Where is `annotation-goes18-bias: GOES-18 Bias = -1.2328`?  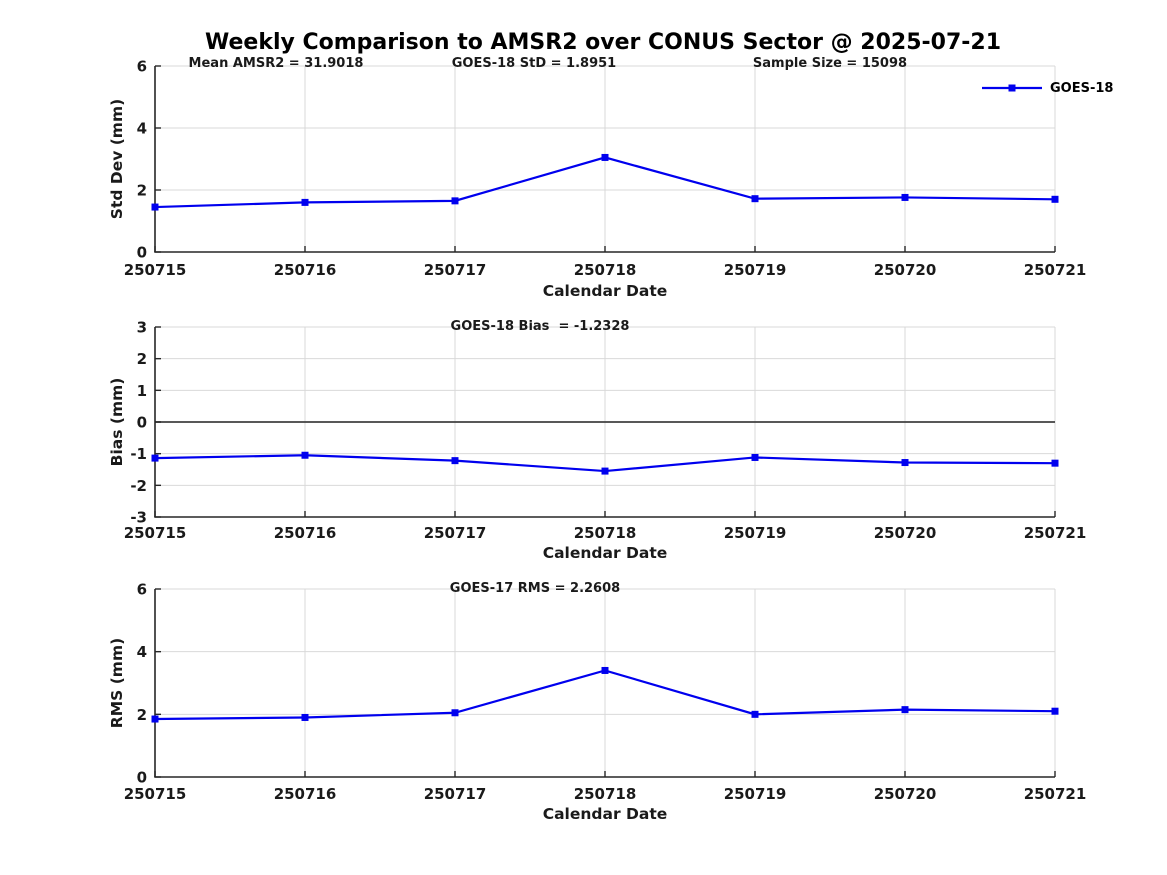
annotation-goes18-bias: GOES-18 Bias = -1.2328 is located at coordinates (540, 326).